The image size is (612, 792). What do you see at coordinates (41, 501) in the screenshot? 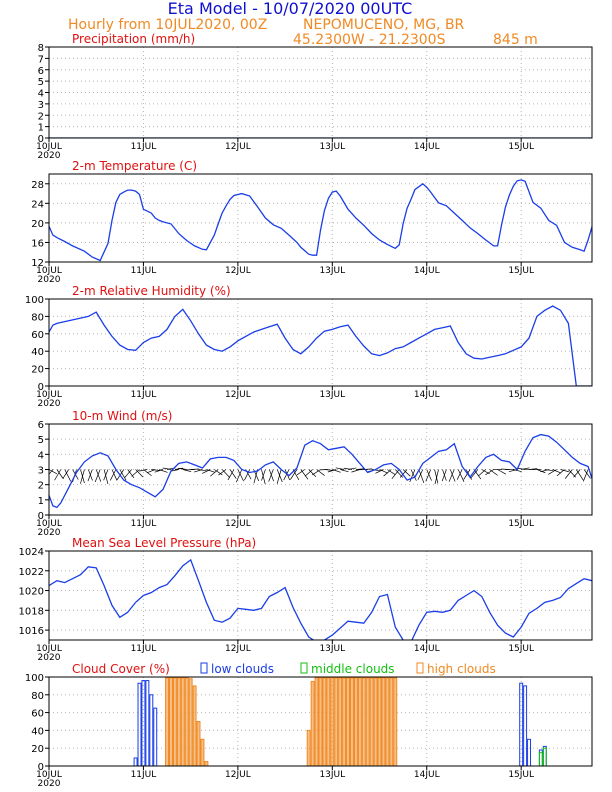
I see `y-tick-label: 1` at bounding box center [41, 501].